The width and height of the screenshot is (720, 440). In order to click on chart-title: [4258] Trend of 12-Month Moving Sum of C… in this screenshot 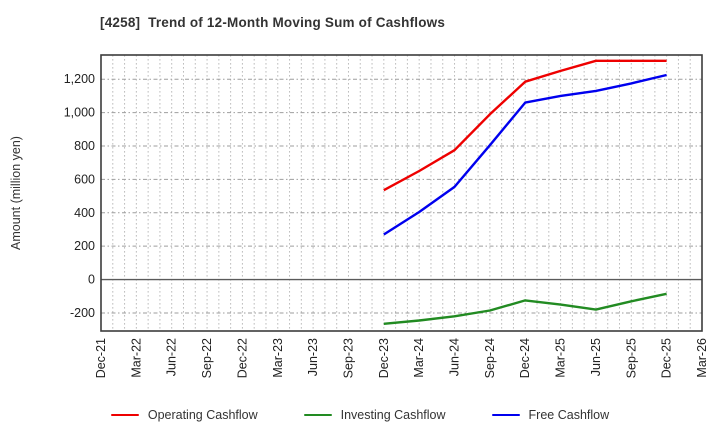, I will do `click(273, 22)`.